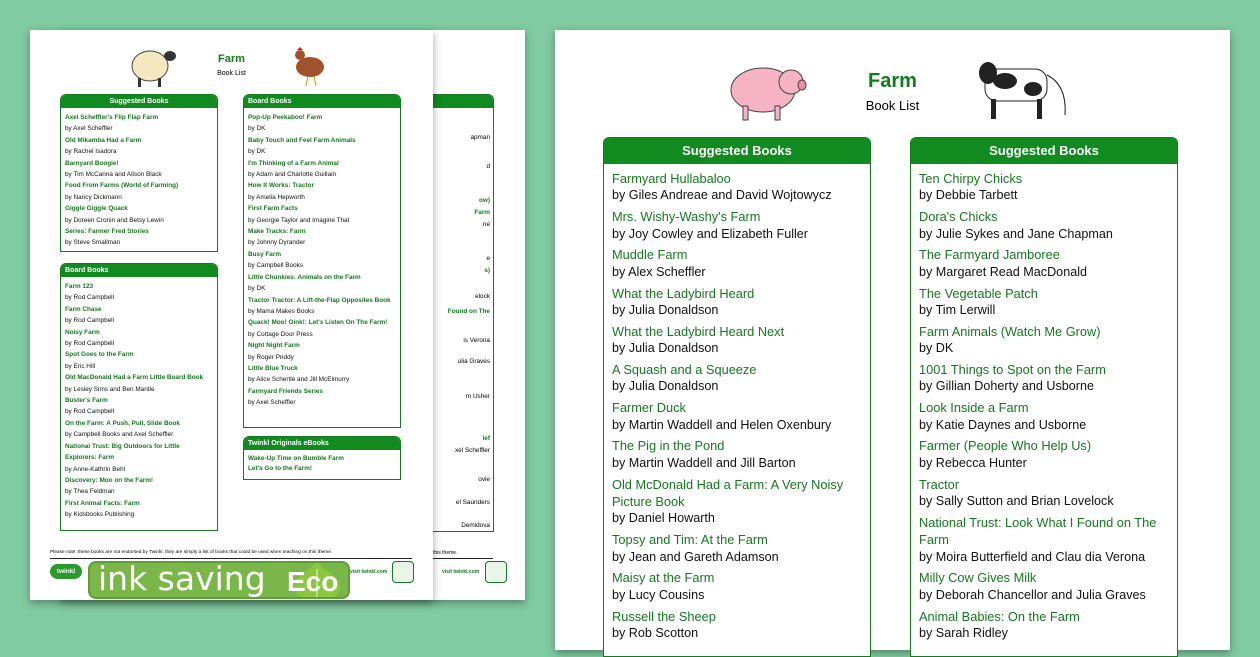 This screenshot has width=1260, height=657. I want to click on book-title: Pop-Up Peekaboo! Farm, so click(285, 117).